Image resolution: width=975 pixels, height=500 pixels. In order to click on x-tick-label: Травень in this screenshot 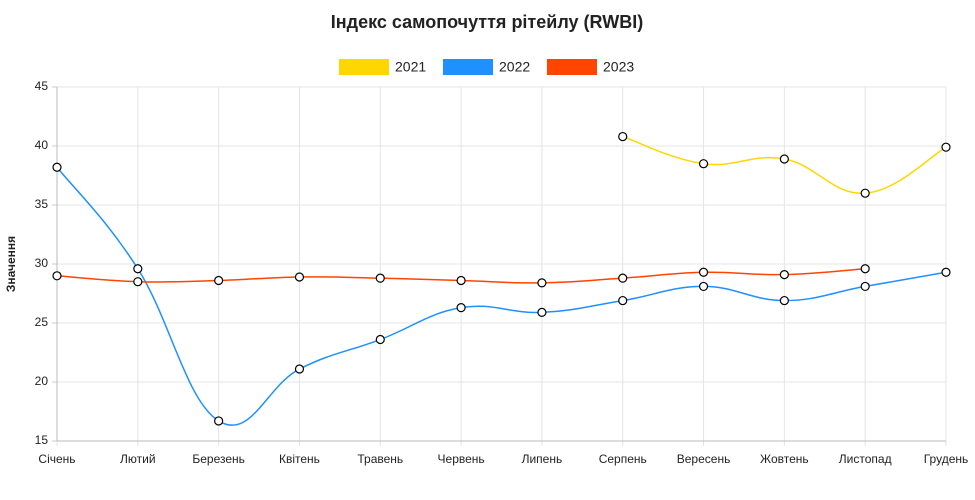, I will do `click(380, 459)`.